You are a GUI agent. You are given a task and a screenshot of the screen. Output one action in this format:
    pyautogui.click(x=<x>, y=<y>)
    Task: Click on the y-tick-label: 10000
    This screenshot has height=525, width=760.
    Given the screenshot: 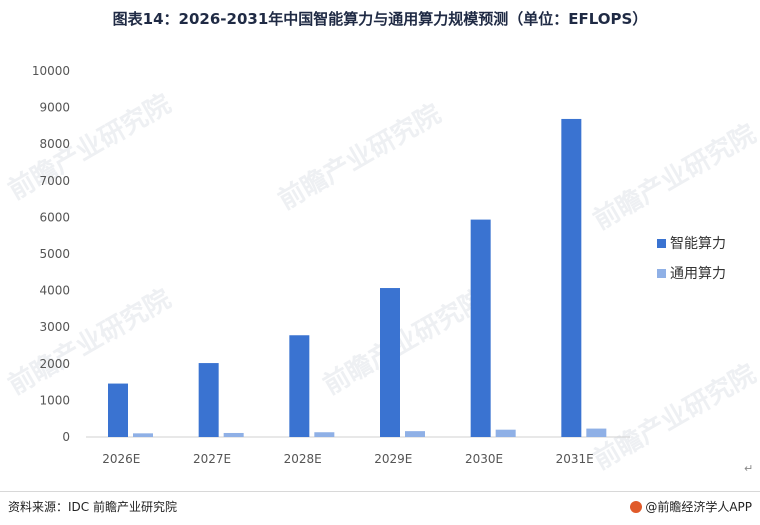 What is the action you would take?
    pyautogui.click(x=51, y=71)
    